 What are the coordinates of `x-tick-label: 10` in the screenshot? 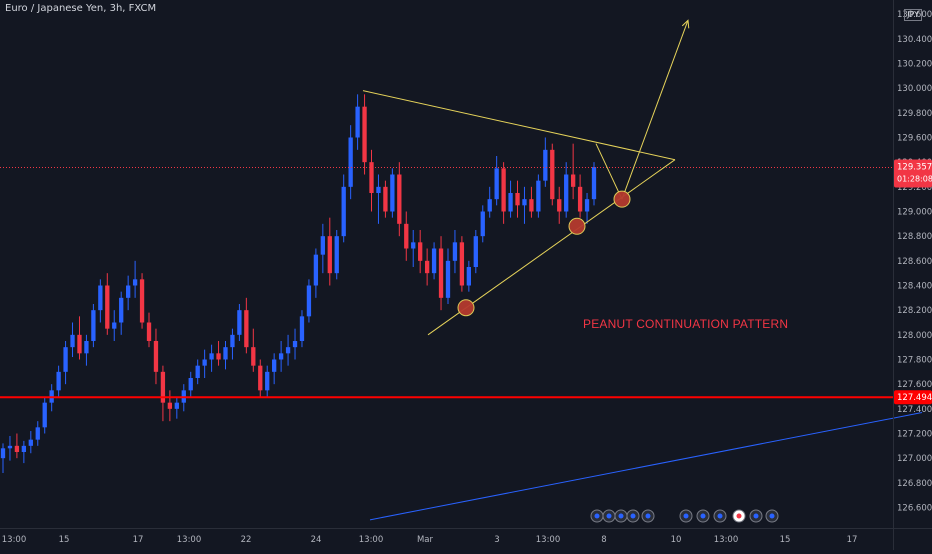 It's located at (676, 540).